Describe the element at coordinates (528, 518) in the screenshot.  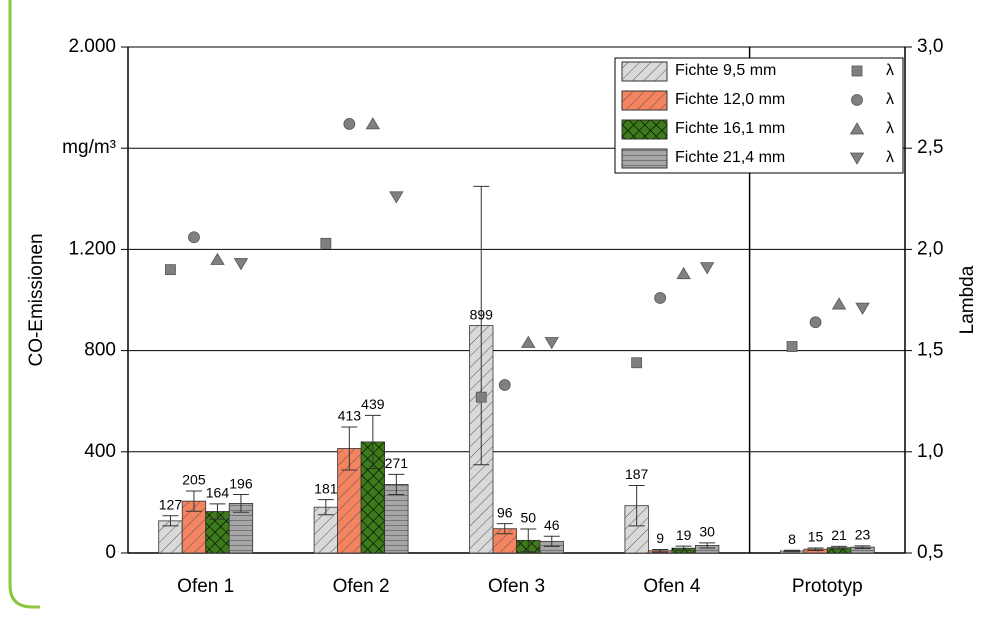
I see `data-label: 50` at that location.